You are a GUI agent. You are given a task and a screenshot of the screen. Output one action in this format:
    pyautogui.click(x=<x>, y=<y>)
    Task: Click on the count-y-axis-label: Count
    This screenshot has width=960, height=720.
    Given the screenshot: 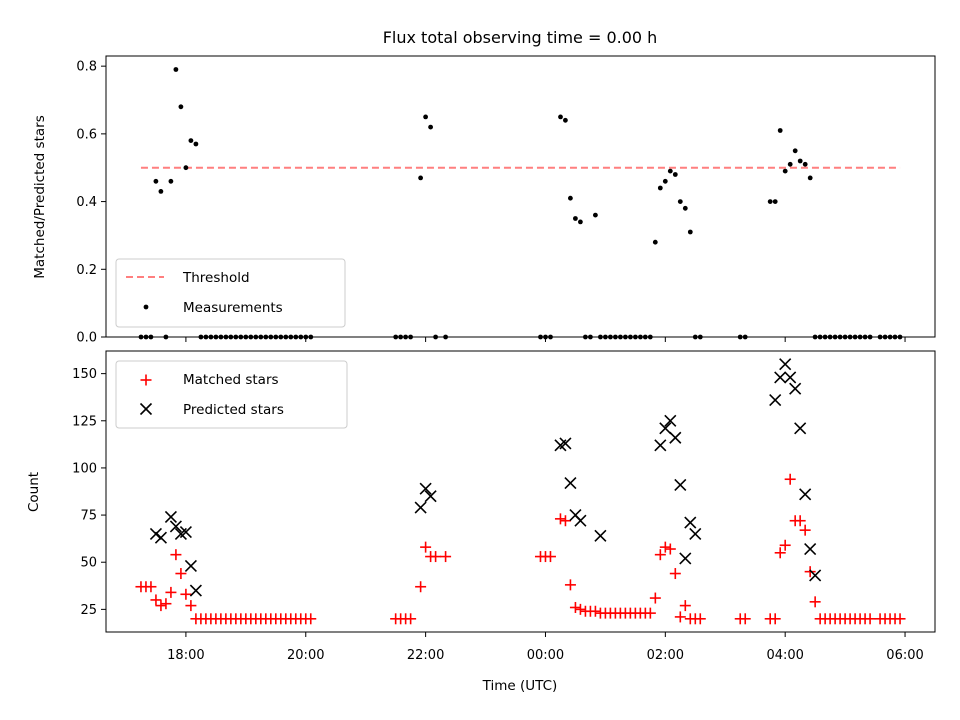 What is the action you would take?
    pyautogui.click(x=34, y=492)
    